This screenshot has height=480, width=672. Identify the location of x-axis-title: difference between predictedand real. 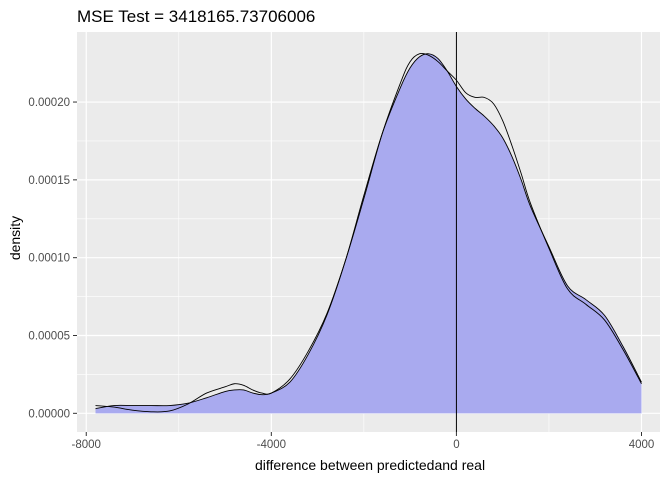
(370, 465).